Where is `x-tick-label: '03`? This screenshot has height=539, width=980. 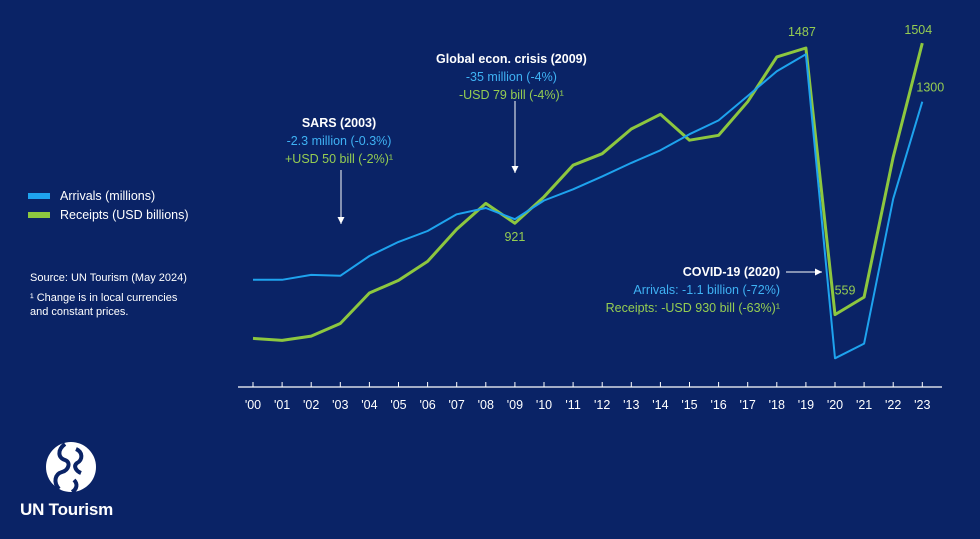 x-tick-label: '03 is located at coordinates (340, 405).